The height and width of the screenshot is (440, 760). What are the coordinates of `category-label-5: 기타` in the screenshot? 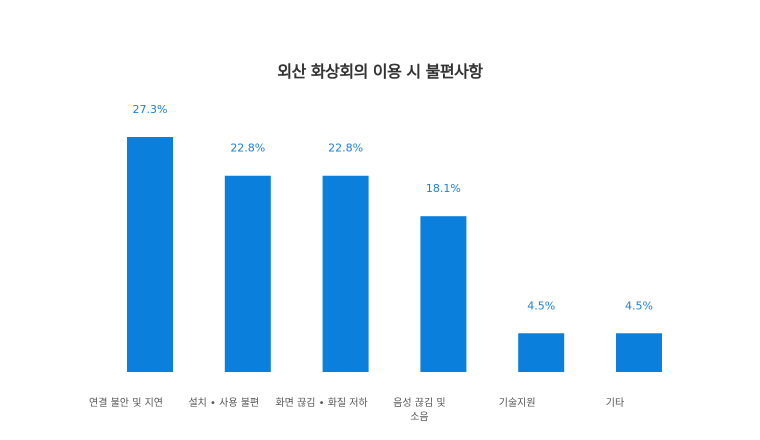 It's located at (615, 403).